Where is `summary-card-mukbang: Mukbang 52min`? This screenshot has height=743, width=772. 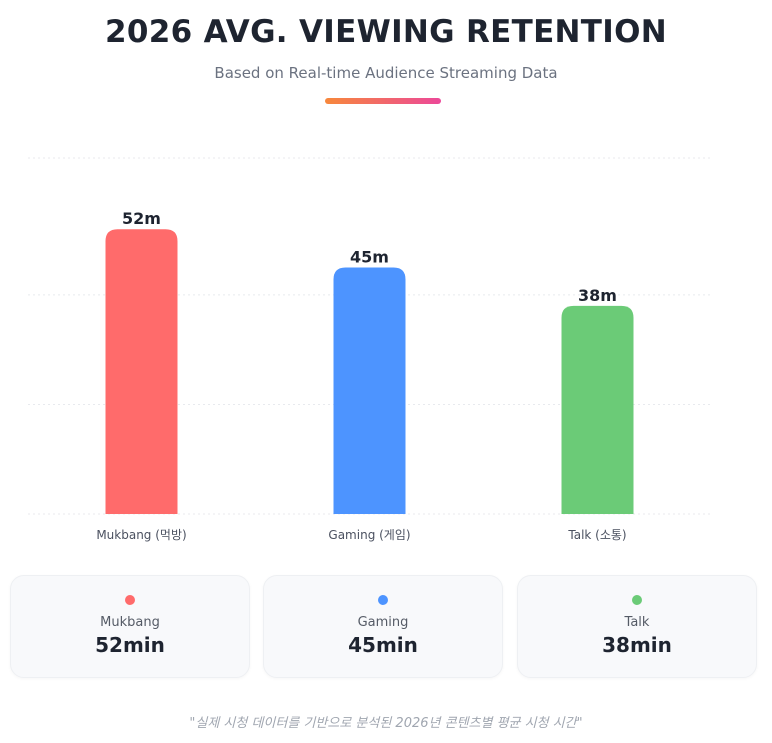 summary-card-mukbang: Mukbang 52min is located at coordinates (130, 626).